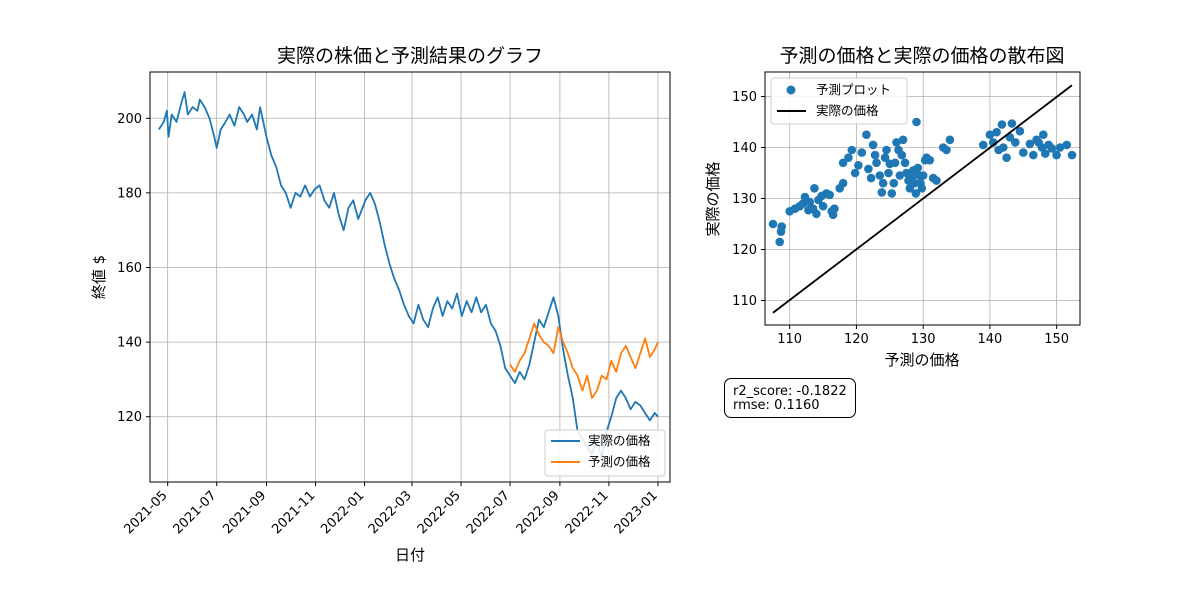  Describe the element at coordinates (847, 110) in the screenshot. I see `legend-line-label: 実際の価格` at that location.